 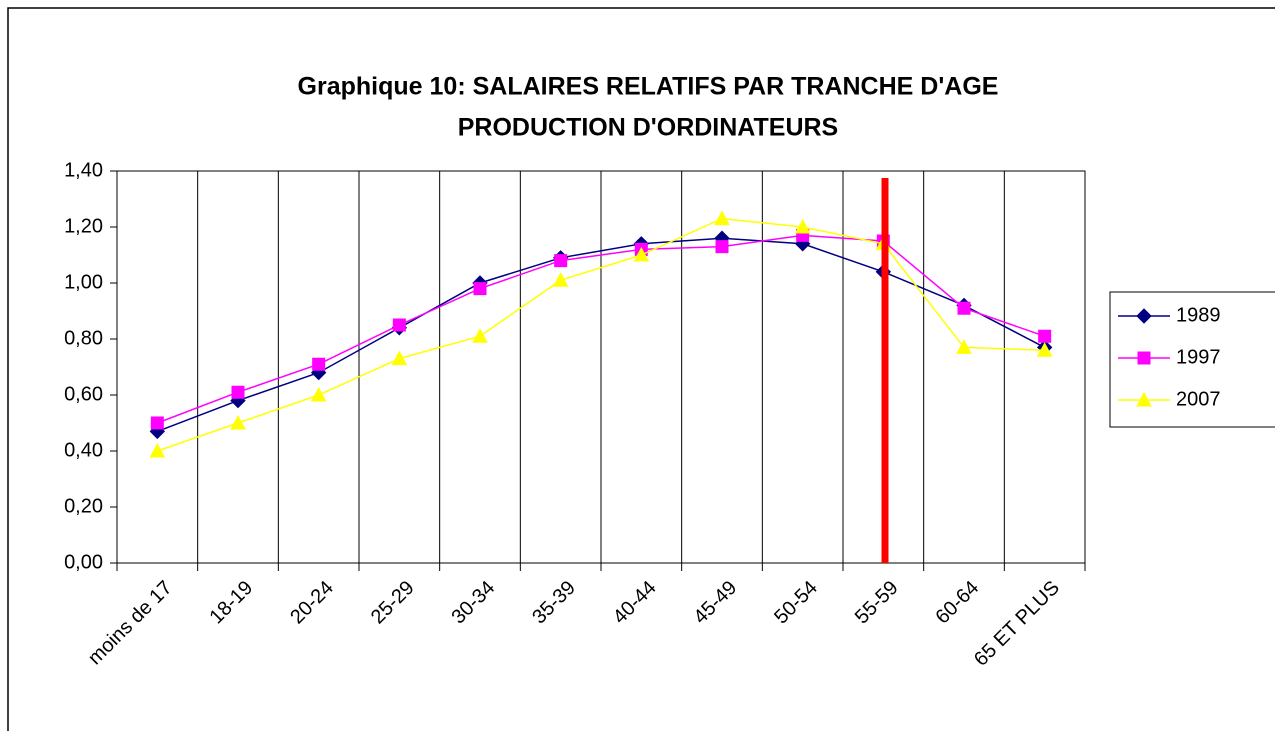 I want to click on y-tick-label: 1,20, so click(x=83, y=226).